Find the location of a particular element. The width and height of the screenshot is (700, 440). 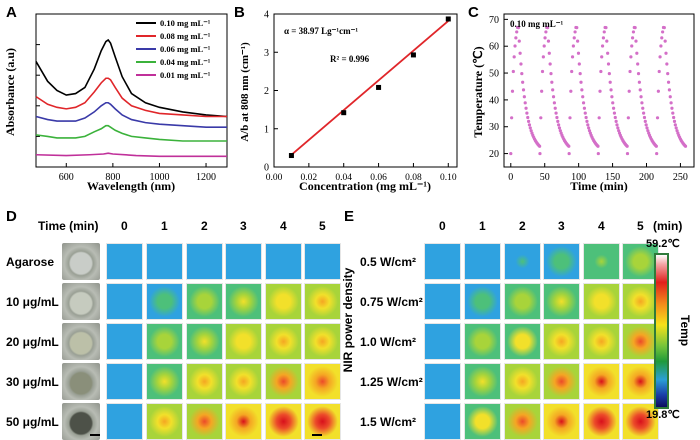

chart-a-frame is located at coordinates (131, 90).